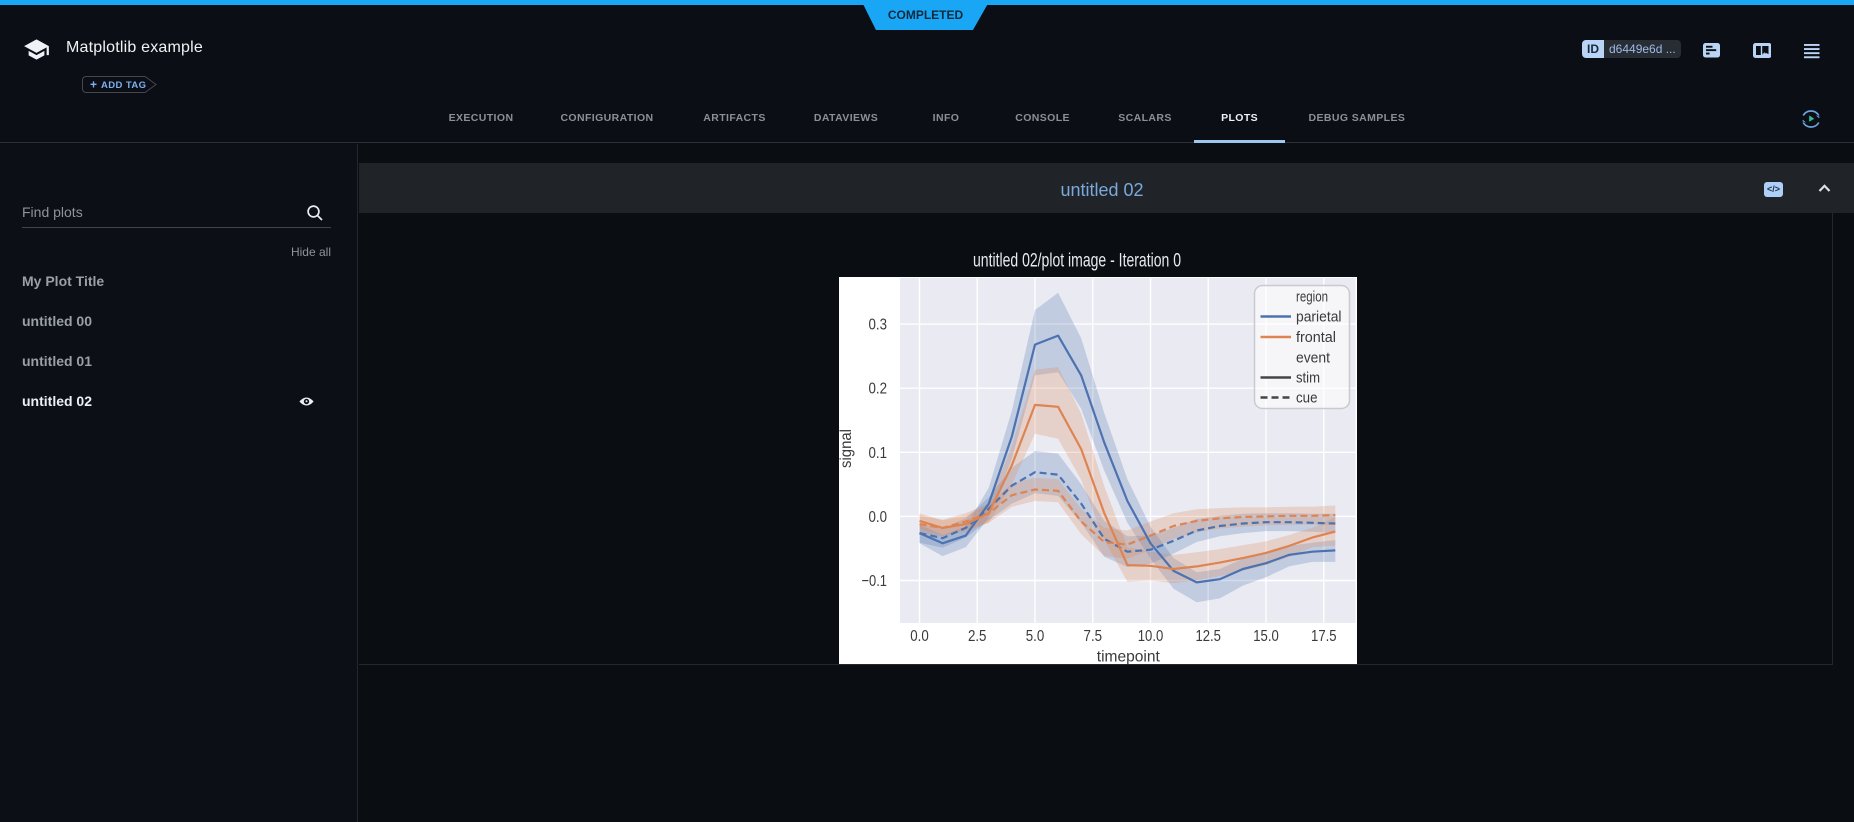  I want to click on svg-text: timepoint, so click(1129, 657).